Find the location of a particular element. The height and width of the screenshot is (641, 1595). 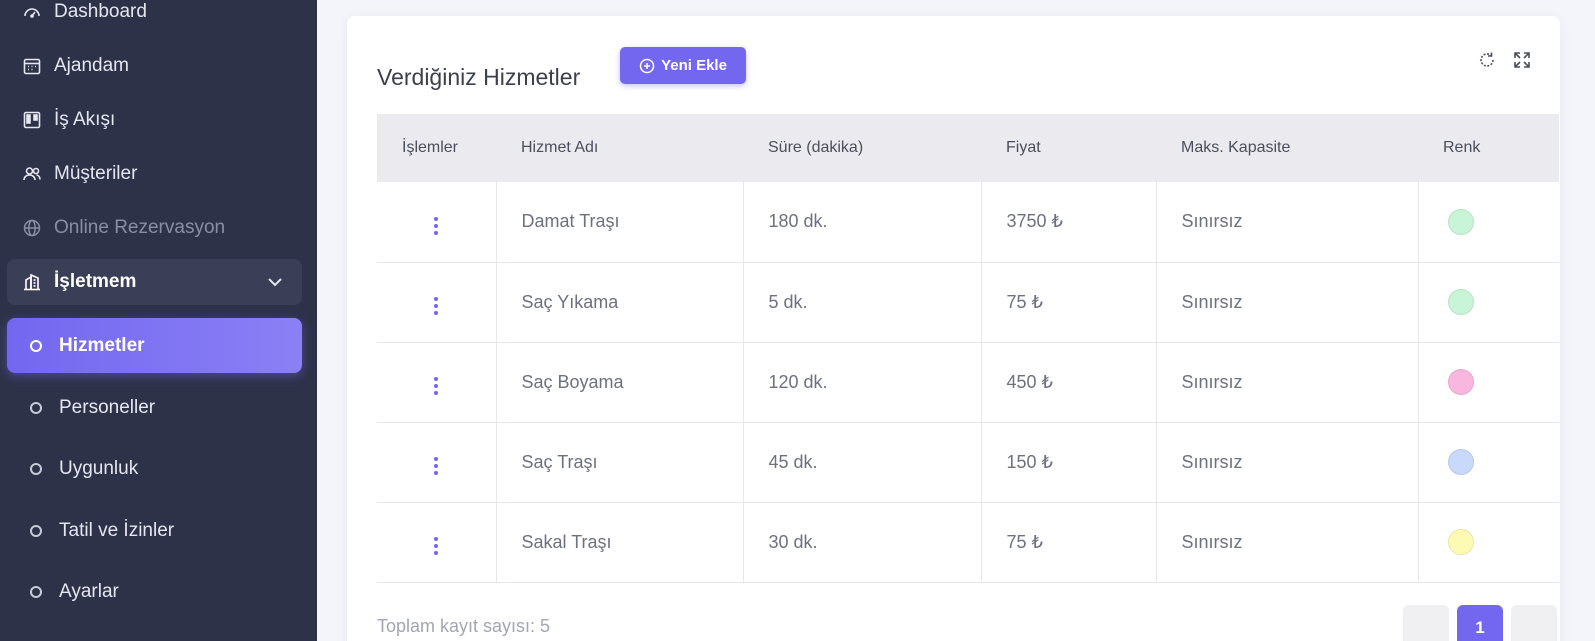

dashboard-icon is located at coordinates (32, 12).